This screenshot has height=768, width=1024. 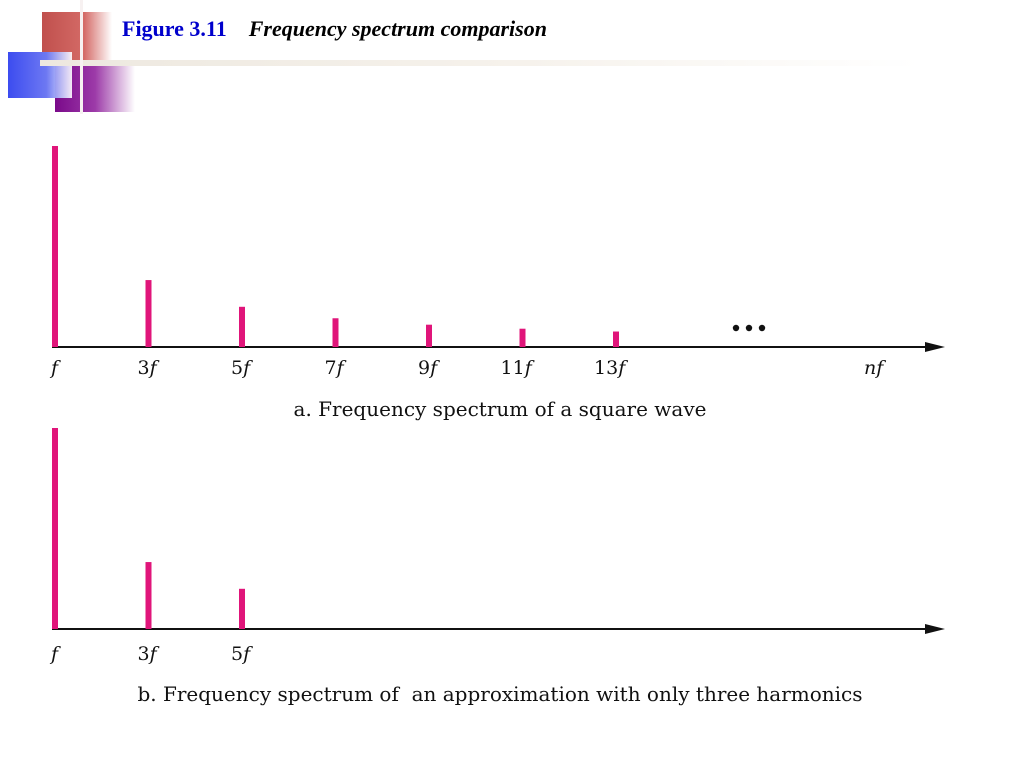 What do you see at coordinates (875, 368) in the screenshot?
I see `tick-label-nf: nf` at bounding box center [875, 368].